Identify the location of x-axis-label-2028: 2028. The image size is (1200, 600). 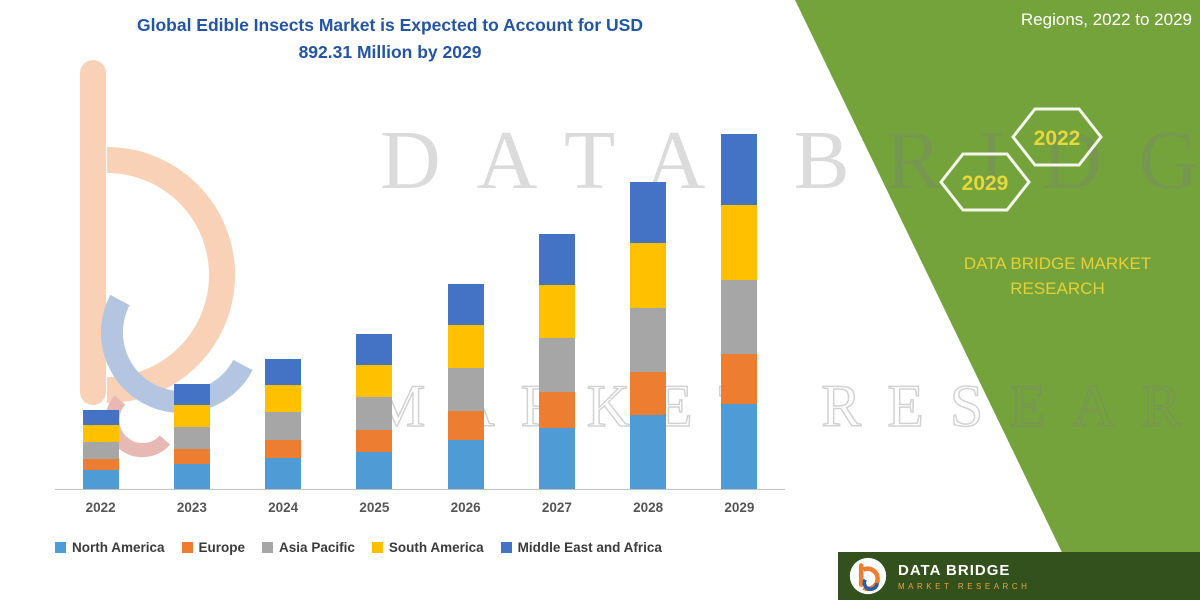
(648, 507).